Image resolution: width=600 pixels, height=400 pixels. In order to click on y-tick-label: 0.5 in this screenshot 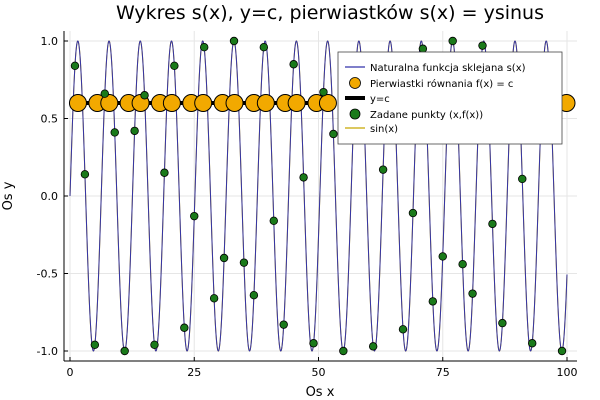, I will do `click(50, 119)`.